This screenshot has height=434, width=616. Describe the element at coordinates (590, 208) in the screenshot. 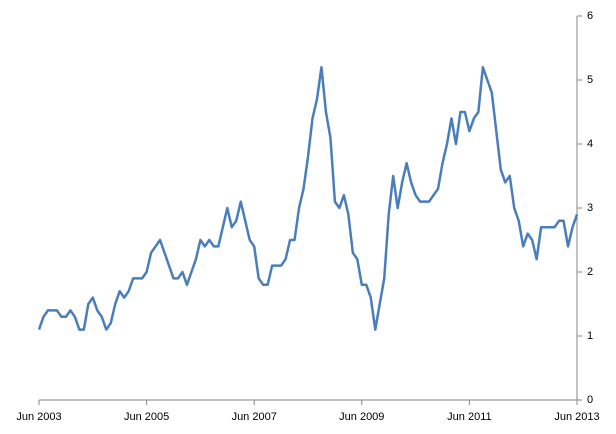

I see `y-tick-label: 3` at that location.